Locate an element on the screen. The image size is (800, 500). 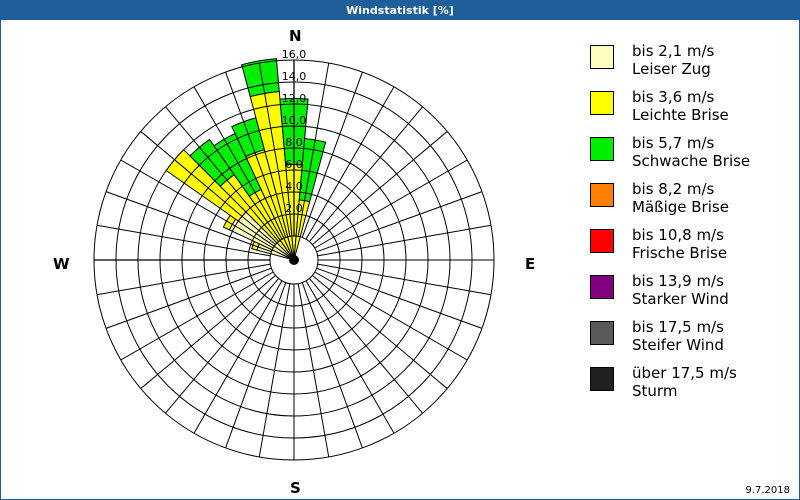
legend-label: Mäßige Brise is located at coordinates (680, 207).